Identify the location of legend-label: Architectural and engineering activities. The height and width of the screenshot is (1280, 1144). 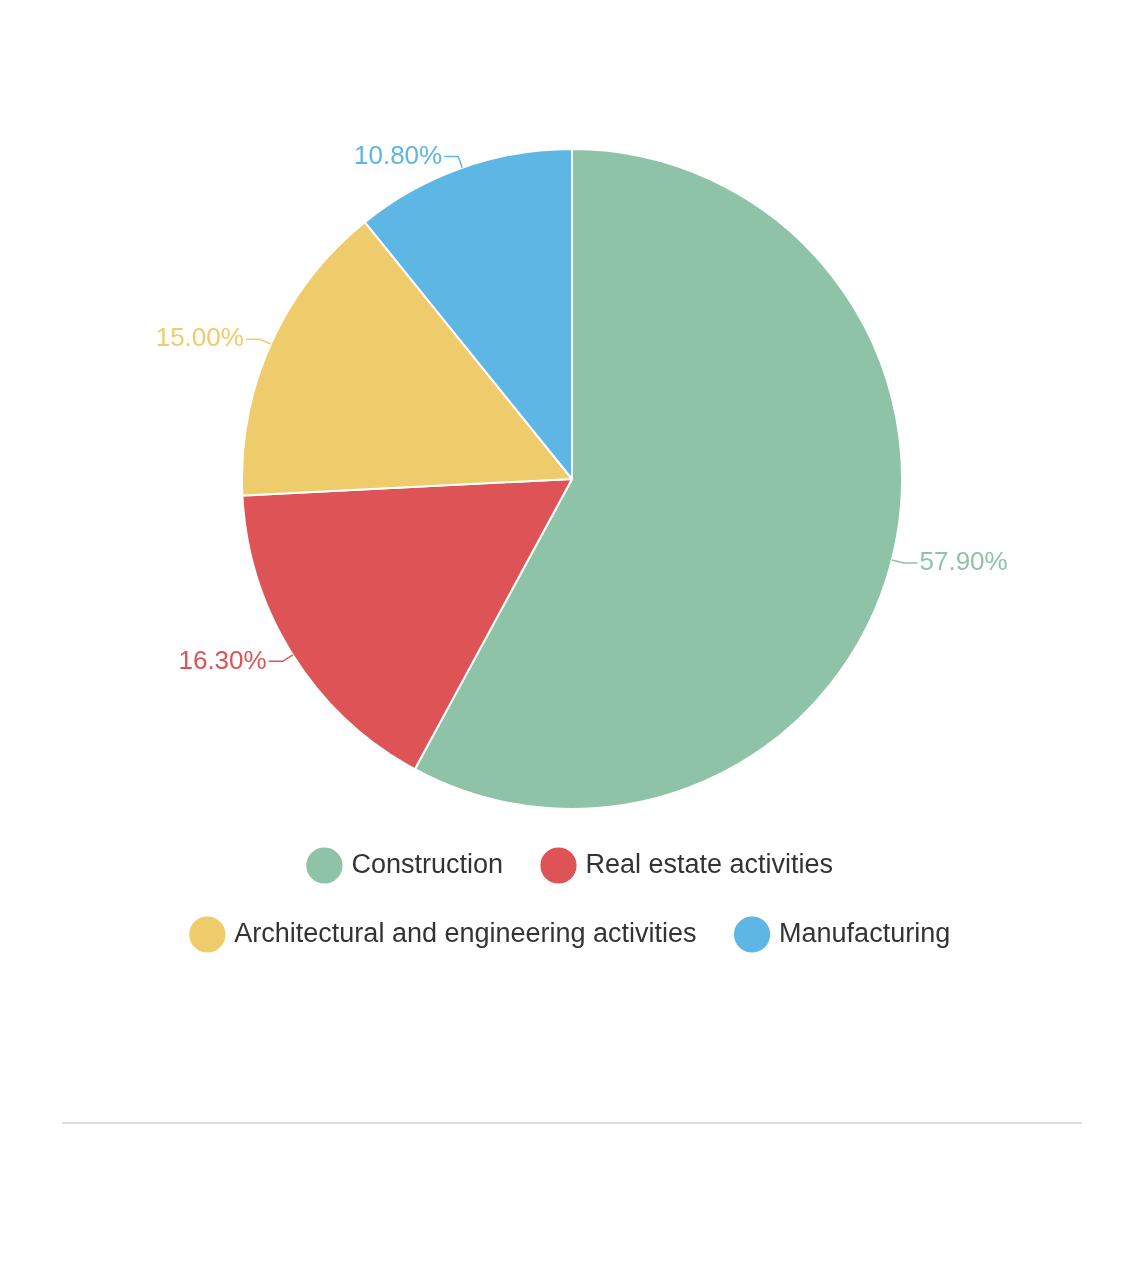
(465, 932).